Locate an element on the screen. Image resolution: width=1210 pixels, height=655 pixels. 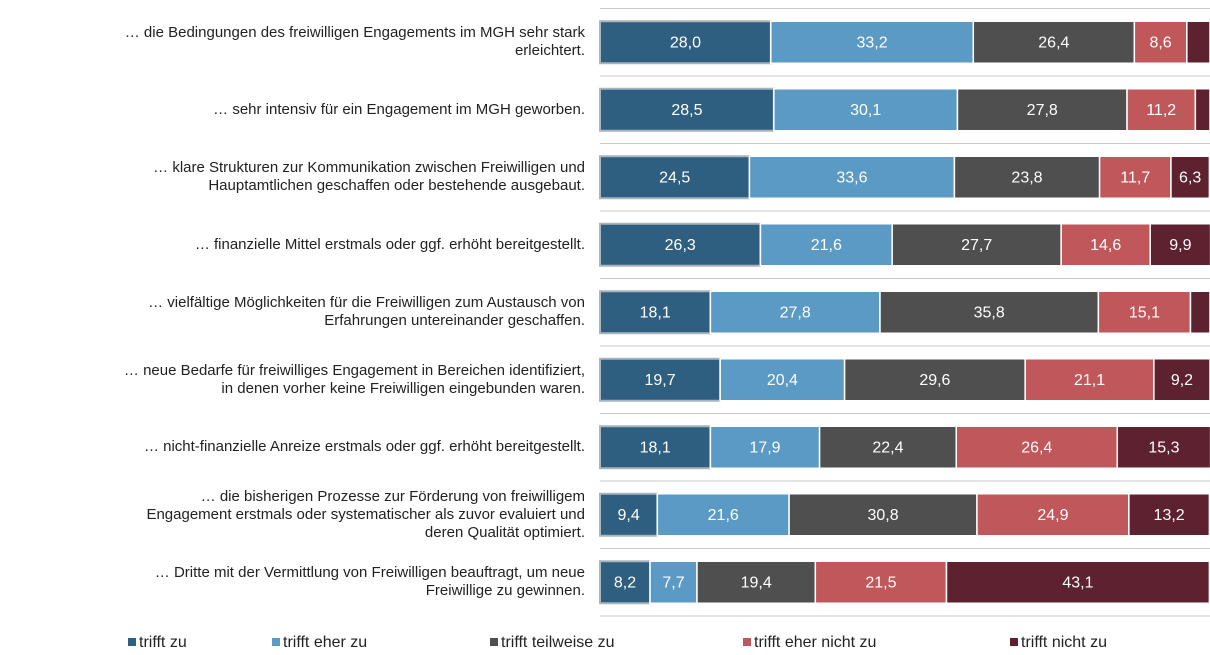
data-label: 21,1 is located at coordinates (1089, 380).